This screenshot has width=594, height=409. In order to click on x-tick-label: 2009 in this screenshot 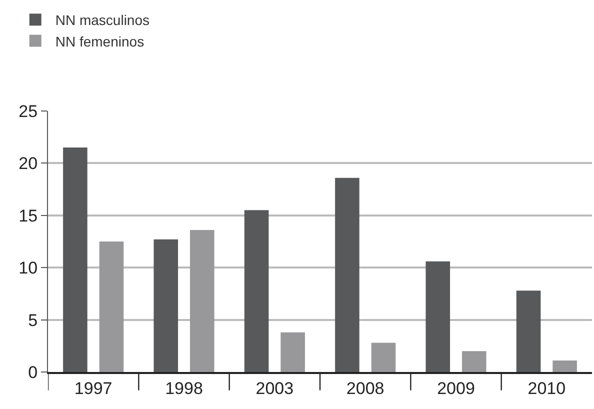, I will do `click(456, 388)`.